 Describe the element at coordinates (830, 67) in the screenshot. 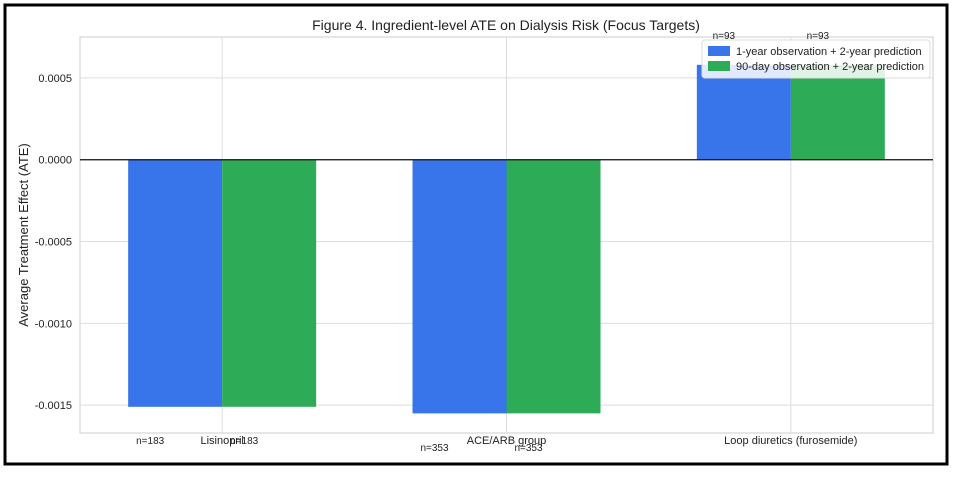

I see `legend-label: 90-day observation + 2-year prediction` at that location.